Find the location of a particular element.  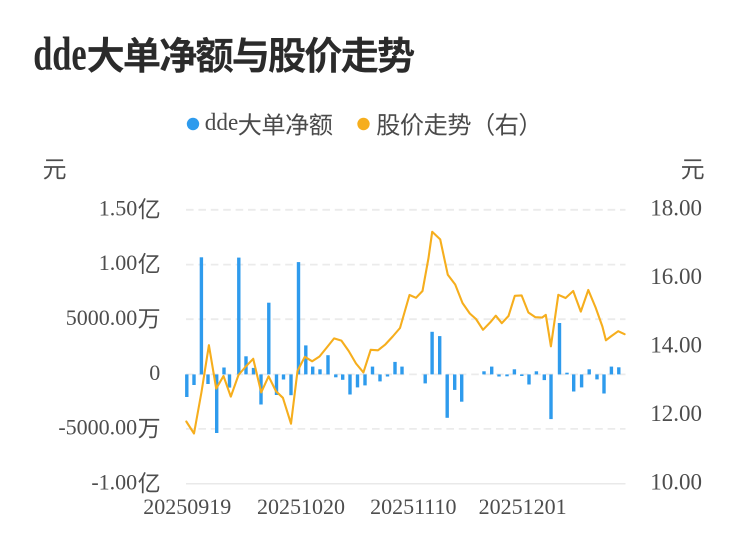

svg-text: 20250919 is located at coordinates (187, 506).